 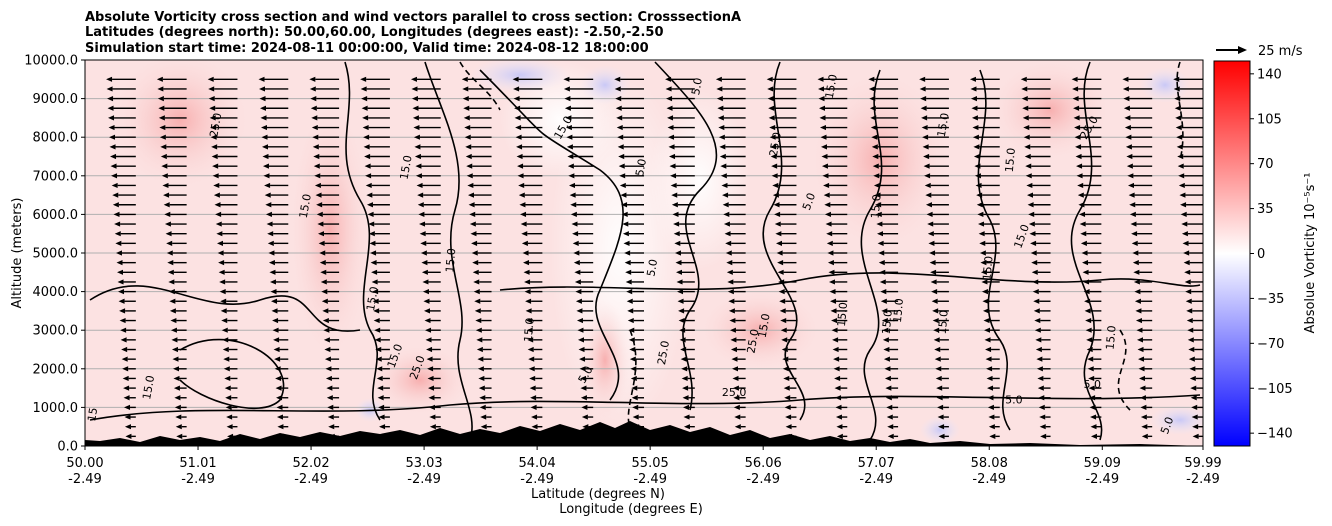 I want to click on contour-label: 25.0, so click(x=663, y=353).